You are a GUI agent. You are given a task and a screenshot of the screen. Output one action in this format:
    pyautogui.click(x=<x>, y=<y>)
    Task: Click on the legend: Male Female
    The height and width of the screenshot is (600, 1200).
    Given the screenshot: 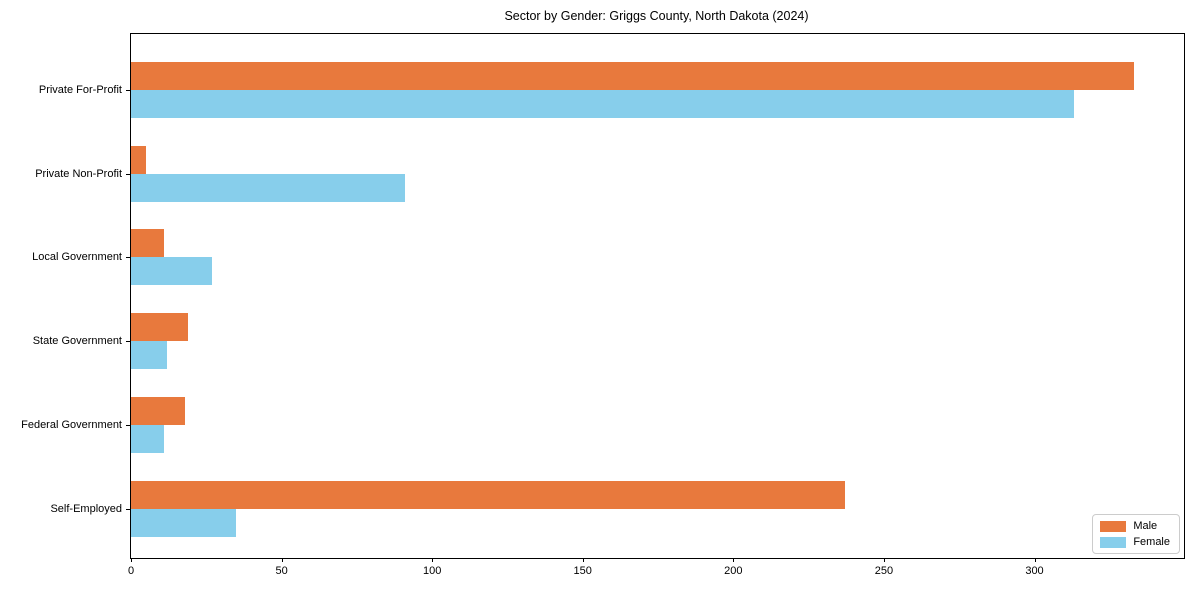 What is the action you would take?
    pyautogui.click(x=1136, y=534)
    